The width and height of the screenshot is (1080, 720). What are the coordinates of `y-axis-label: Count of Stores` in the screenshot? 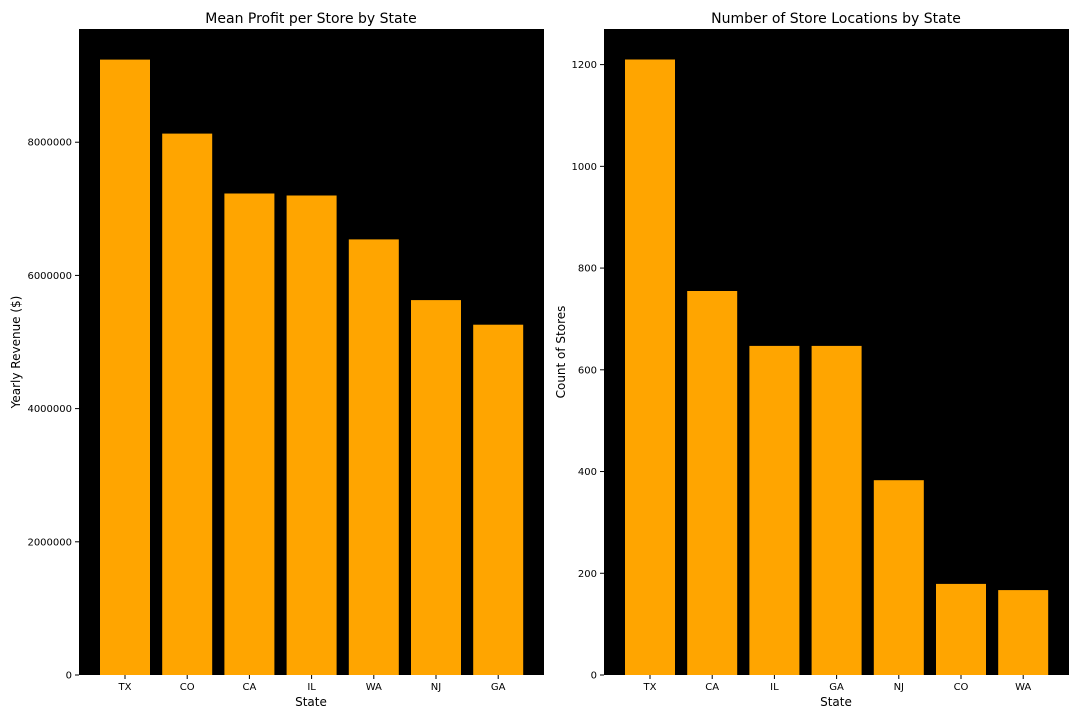 It's located at (561, 352).